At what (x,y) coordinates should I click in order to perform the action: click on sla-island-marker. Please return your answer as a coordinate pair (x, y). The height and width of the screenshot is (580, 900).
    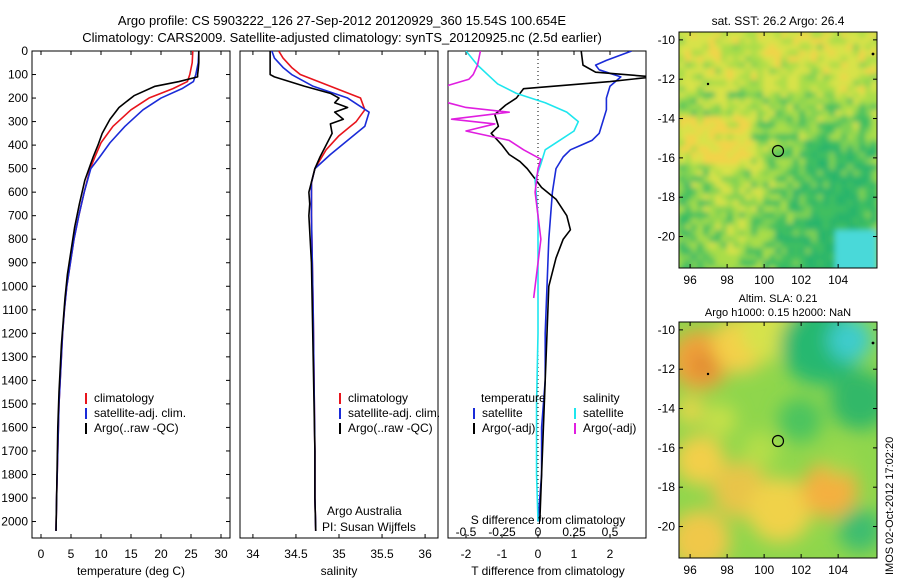
    Looking at the image, I should click on (708, 374).